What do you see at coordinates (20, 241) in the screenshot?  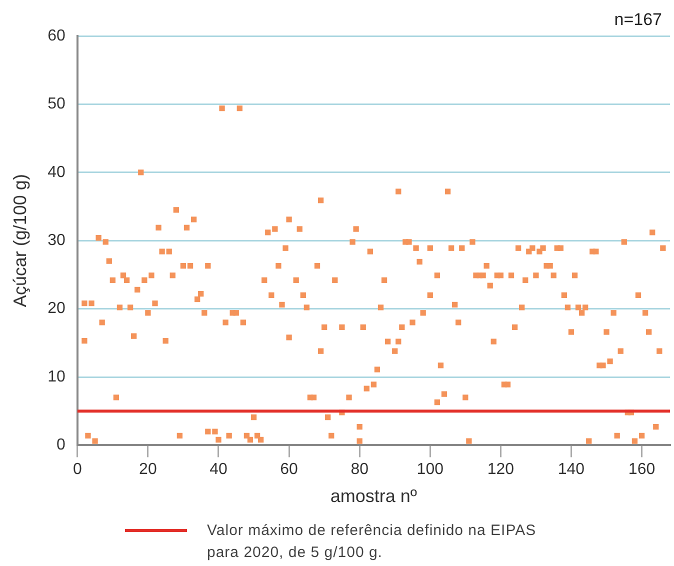 I see `y-axis-title: Açúcar (g/100 g)` at bounding box center [20, 241].